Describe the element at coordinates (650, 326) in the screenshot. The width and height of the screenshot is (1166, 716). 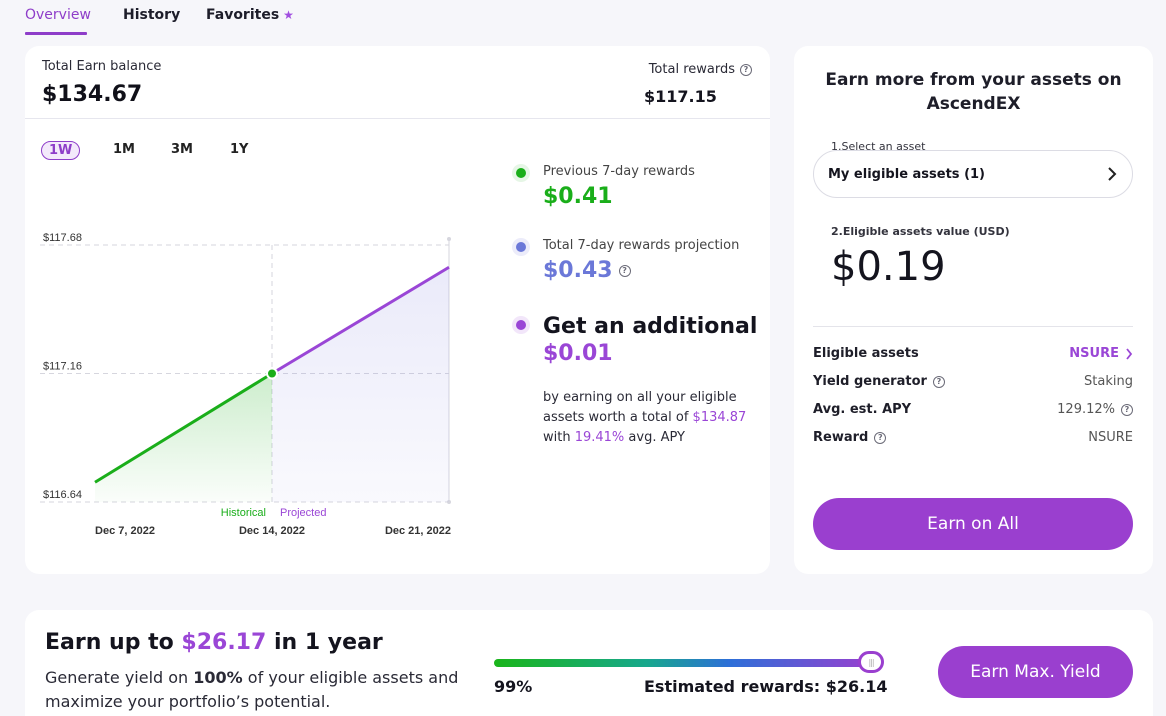
I see `additional-title: Get an additional` at that location.